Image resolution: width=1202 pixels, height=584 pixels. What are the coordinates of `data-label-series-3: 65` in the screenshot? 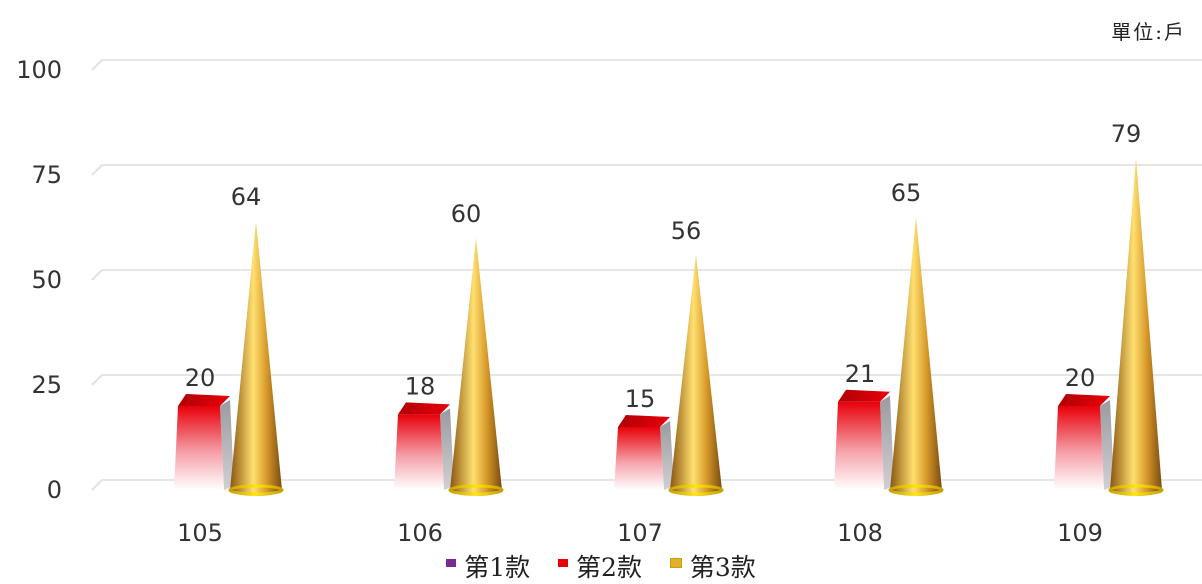 It's located at (906, 193).